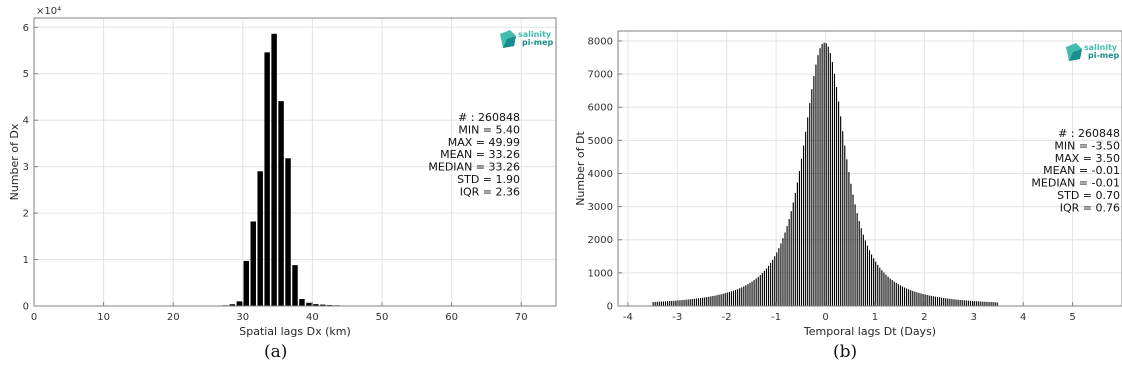 This screenshot has width=1122, height=382. I want to click on y-exponent-label: ×10⁴, so click(48, 11).